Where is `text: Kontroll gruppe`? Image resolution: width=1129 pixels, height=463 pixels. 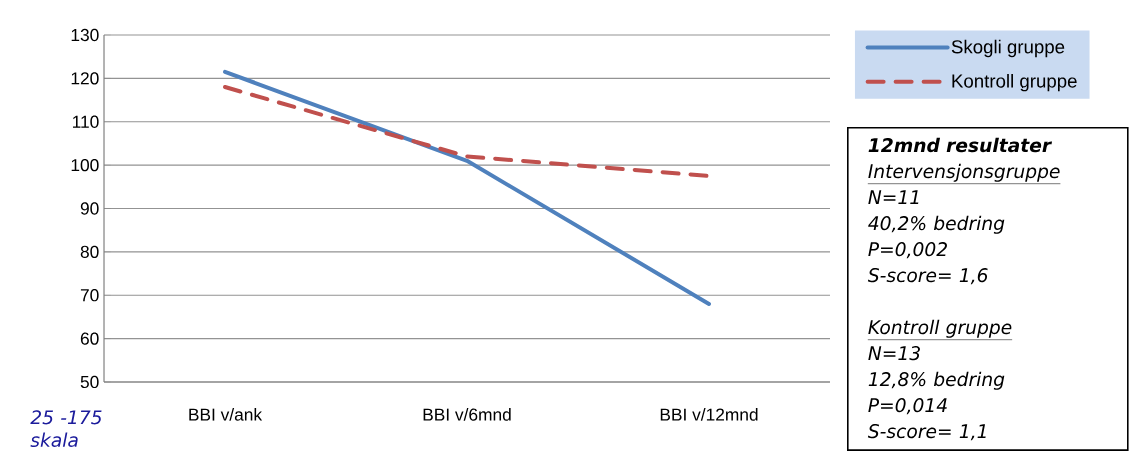
text: Kontroll gruppe is located at coordinates (940, 328).